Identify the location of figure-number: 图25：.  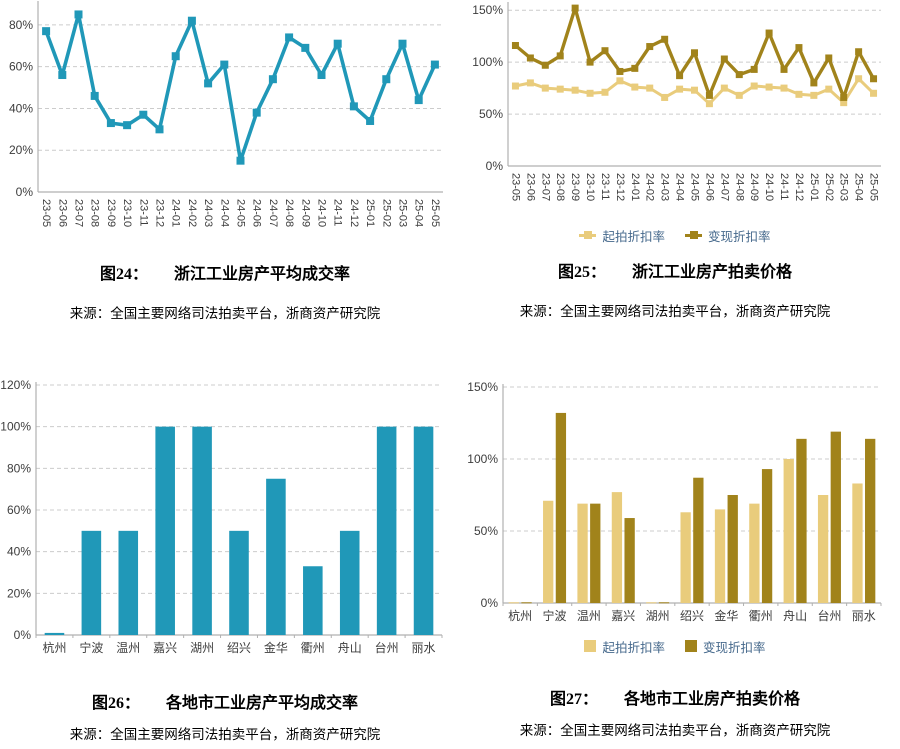
(581, 272).